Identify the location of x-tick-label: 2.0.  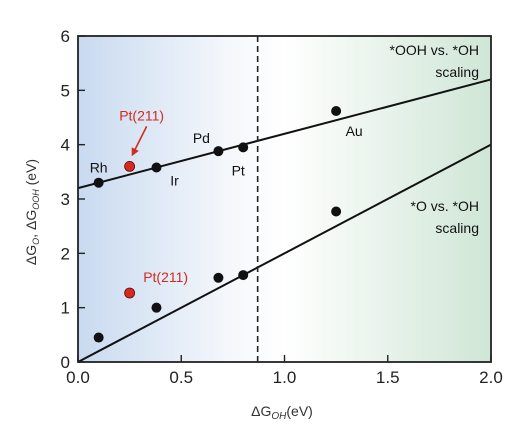
(491, 377).